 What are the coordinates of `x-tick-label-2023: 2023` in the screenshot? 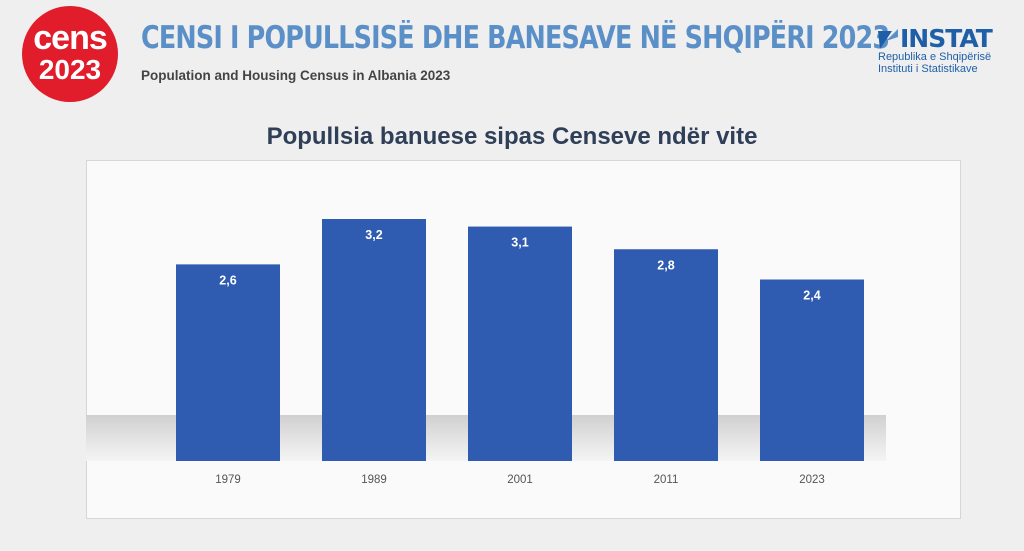 It's located at (812, 480).